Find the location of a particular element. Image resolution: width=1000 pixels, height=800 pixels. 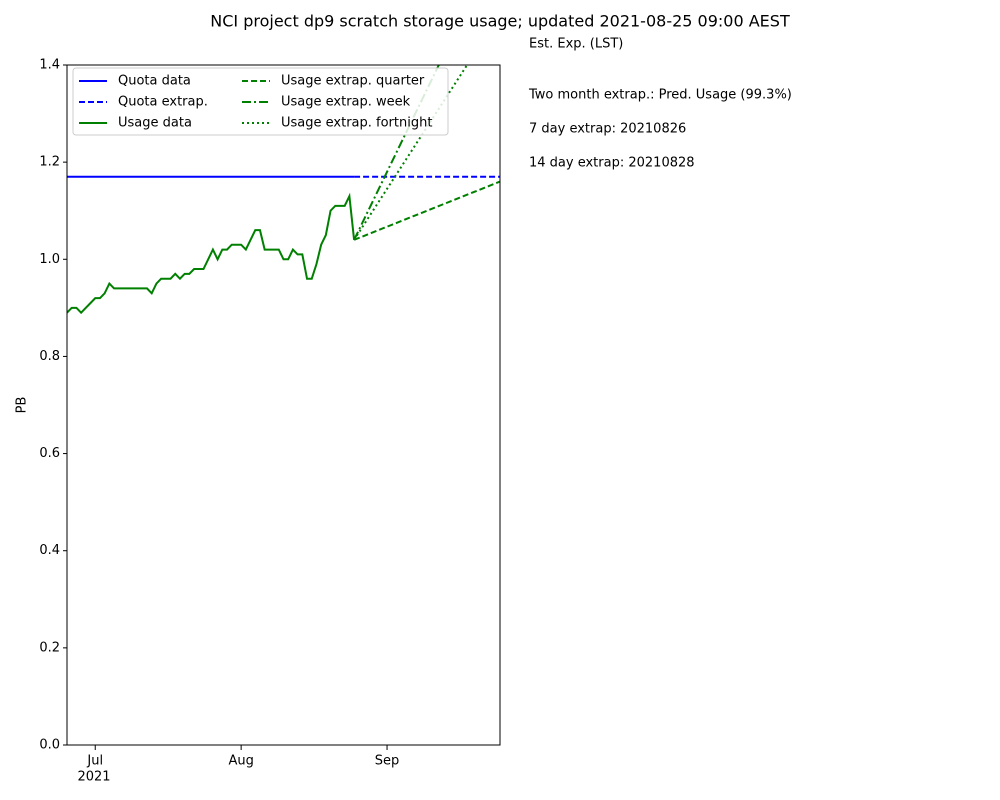

x-year-label: 2021 is located at coordinates (93, 777).